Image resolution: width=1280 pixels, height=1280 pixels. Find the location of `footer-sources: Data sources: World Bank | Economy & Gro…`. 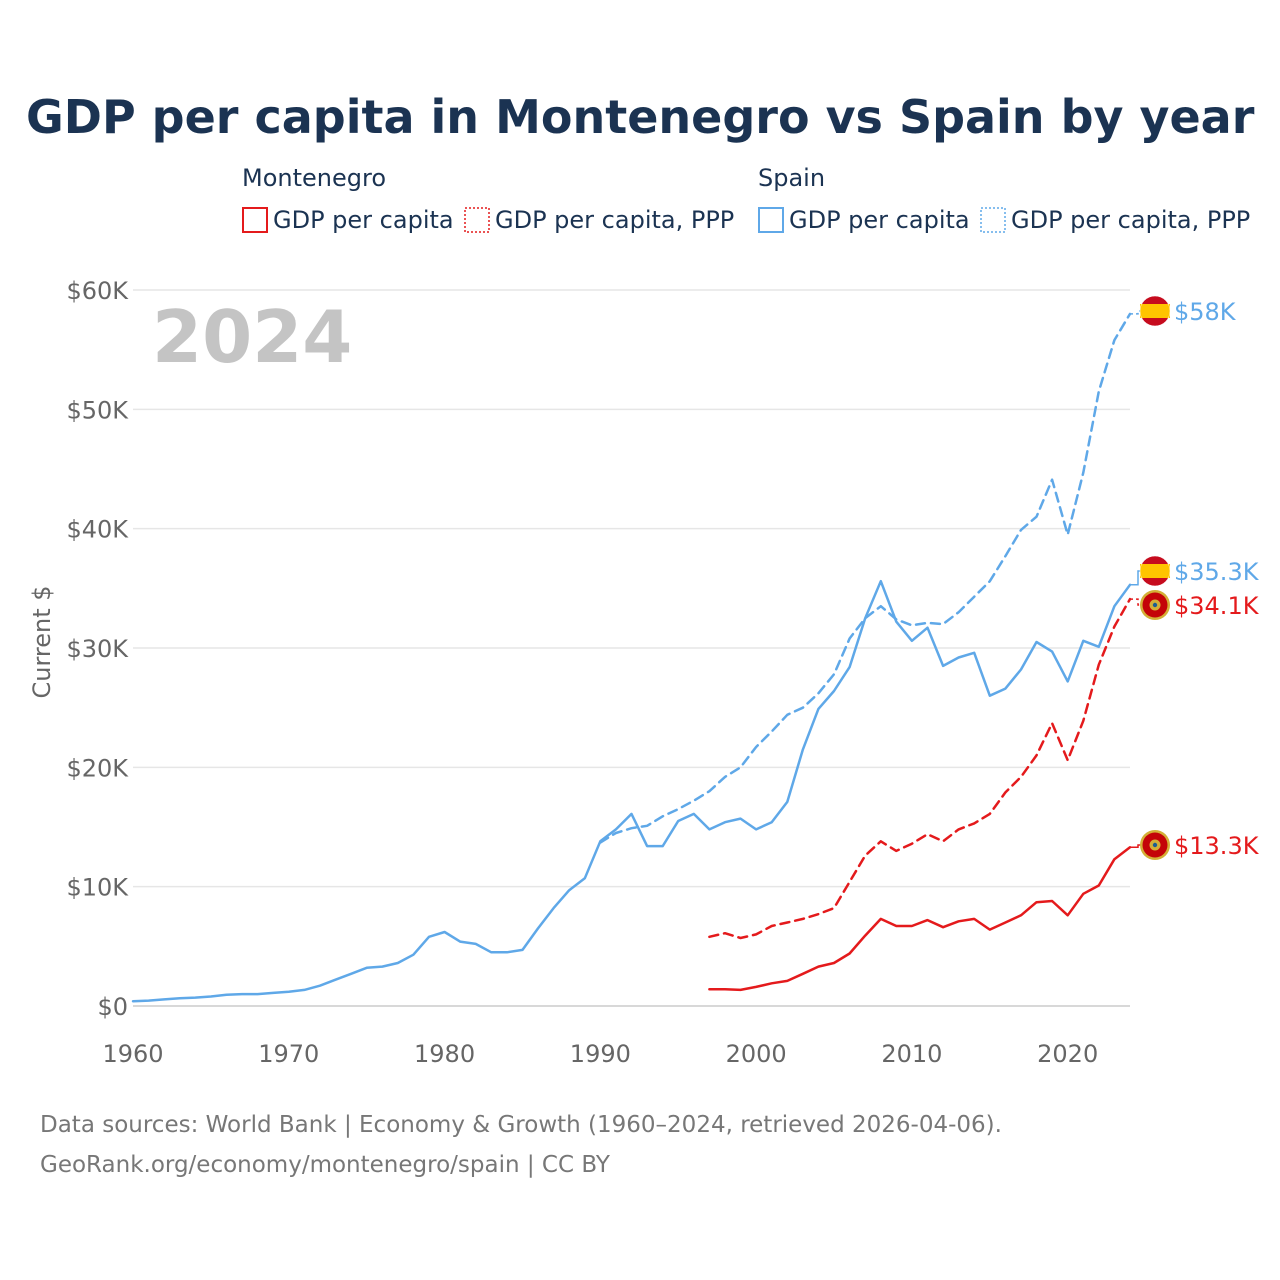

footer-sources: Data sources: World Bank | Economy & Gro… is located at coordinates (521, 1125).